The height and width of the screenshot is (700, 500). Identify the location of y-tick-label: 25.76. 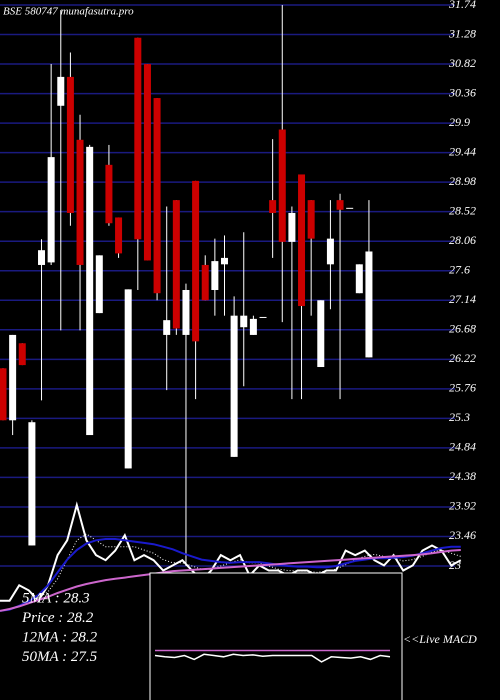
(462, 388).